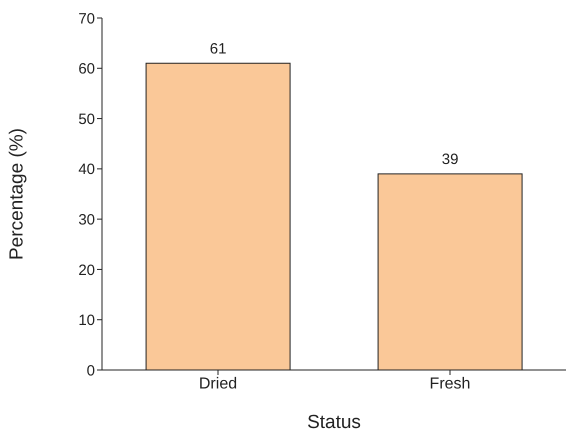 The image size is (567, 432). What do you see at coordinates (450, 159) in the screenshot?
I see `data-label: 39` at bounding box center [450, 159].